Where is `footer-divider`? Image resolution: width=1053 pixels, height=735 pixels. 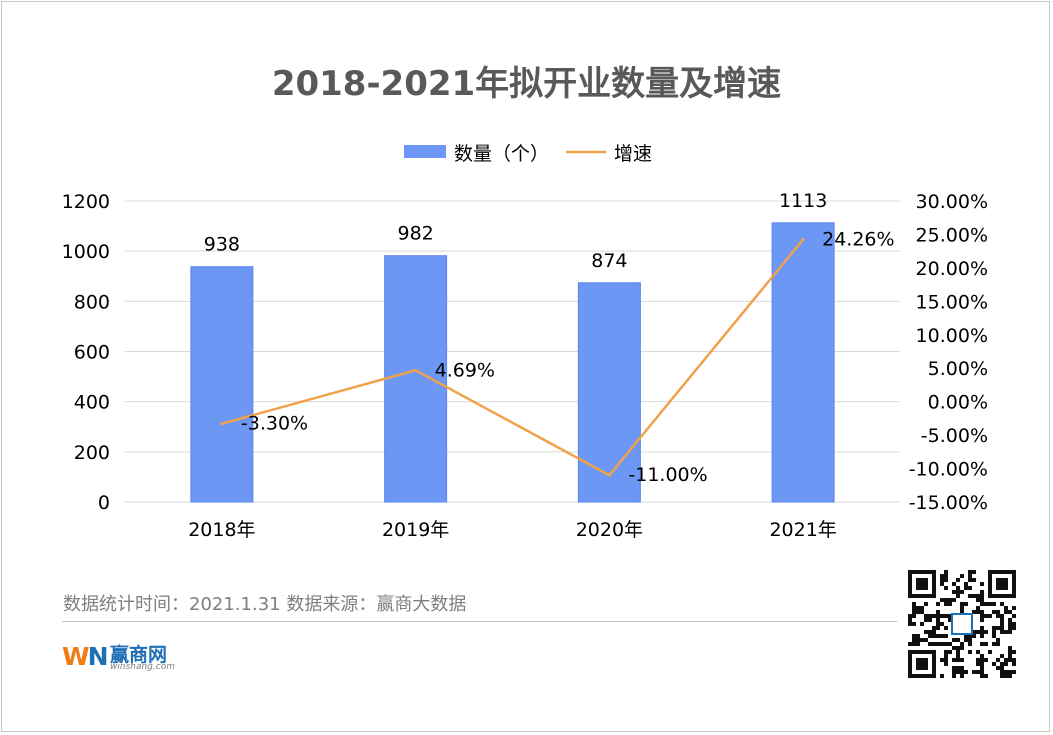
footer-divider is located at coordinates (479, 621).